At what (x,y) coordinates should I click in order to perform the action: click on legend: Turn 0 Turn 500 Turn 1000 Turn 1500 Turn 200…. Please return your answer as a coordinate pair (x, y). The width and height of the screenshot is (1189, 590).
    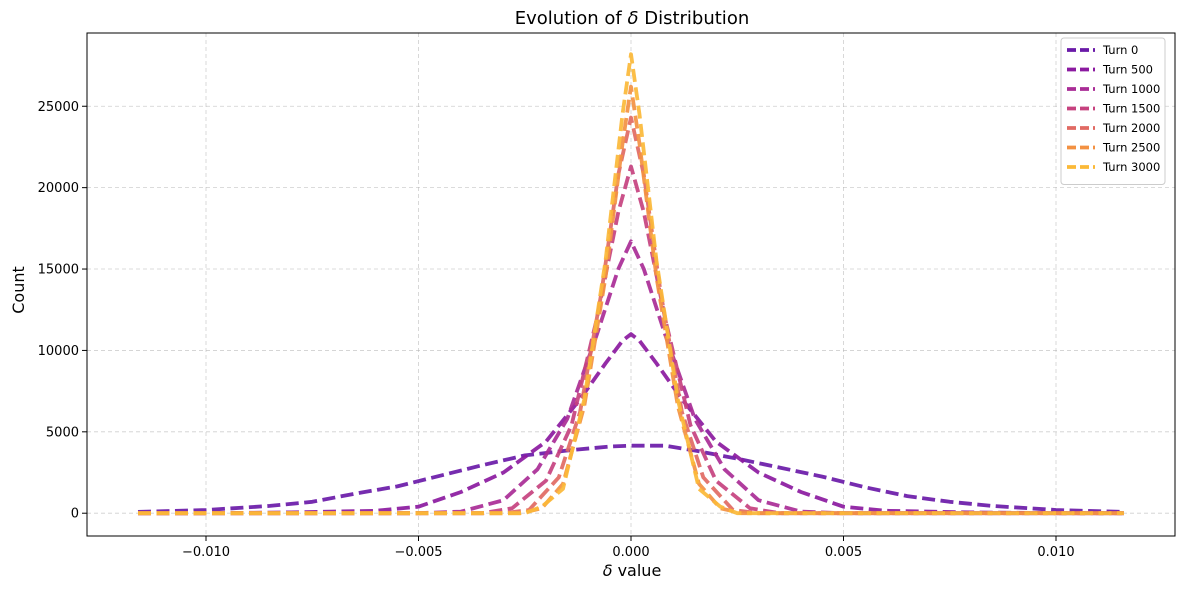
    Looking at the image, I should click on (1113, 111).